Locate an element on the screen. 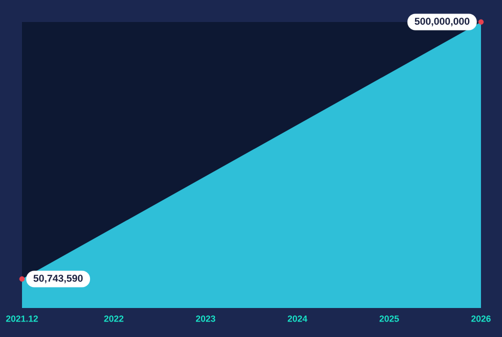 This screenshot has width=502, height=337. data-label: 500,000,000 is located at coordinates (442, 22).